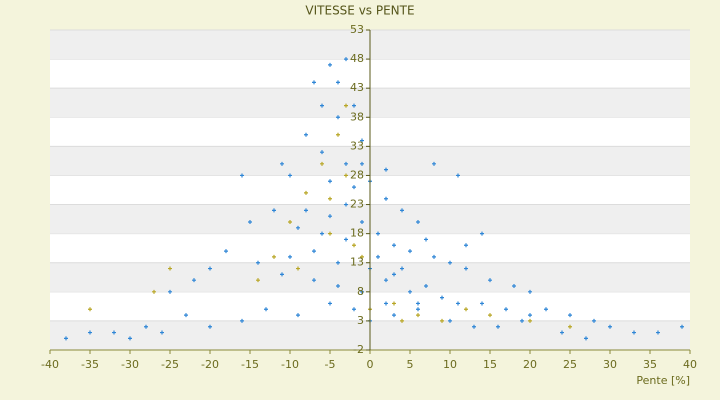 Image resolution: width=720 pixels, height=400 pixels. Describe the element at coordinates (290, 364) in the screenshot. I see `x-tick-label: -10` at that location.